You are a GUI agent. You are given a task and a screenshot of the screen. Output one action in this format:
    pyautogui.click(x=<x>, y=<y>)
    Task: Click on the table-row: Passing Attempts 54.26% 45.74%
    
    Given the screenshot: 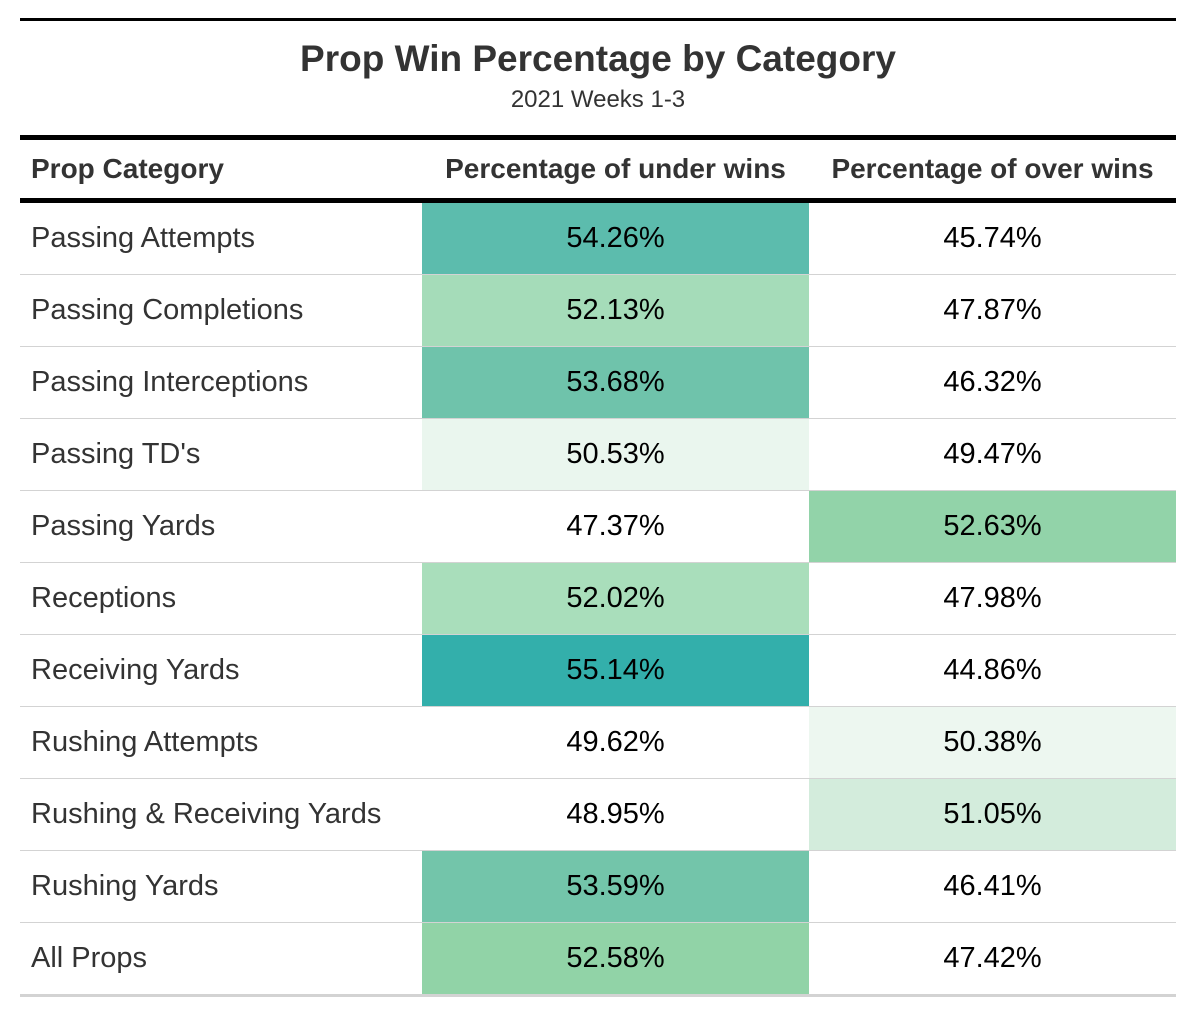 What is the action you would take?
    pyautogui.click(x=598, y=239)
    